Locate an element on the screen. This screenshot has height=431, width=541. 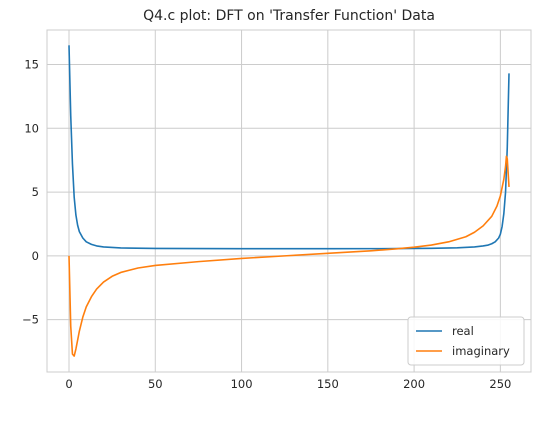
y-tick-label: −5 is located at coordinates (30, 320).